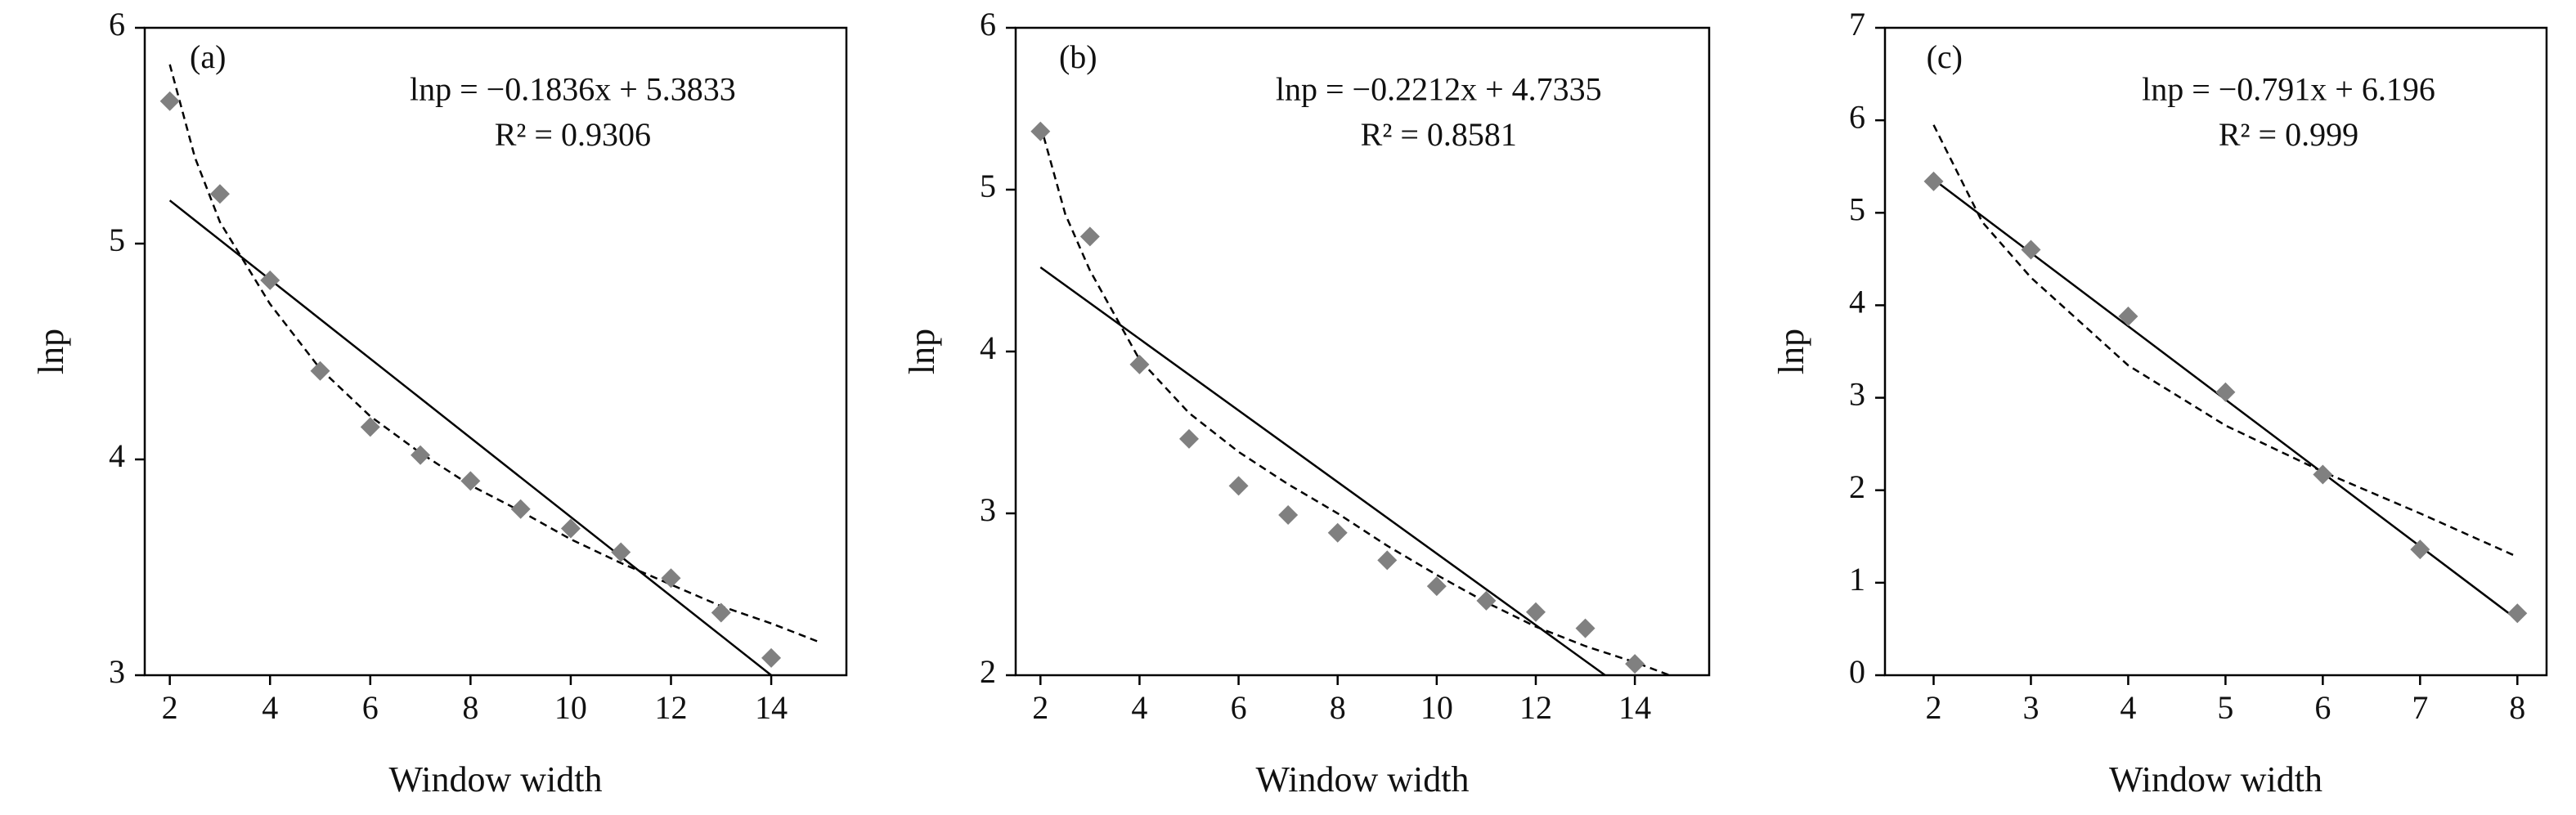 This screenshot has height=815, width=2576. What do you see at coordinates (1857, 671) in the screenshot?
I see `y-tick-label: 0` at bounding box center [1857, 671].